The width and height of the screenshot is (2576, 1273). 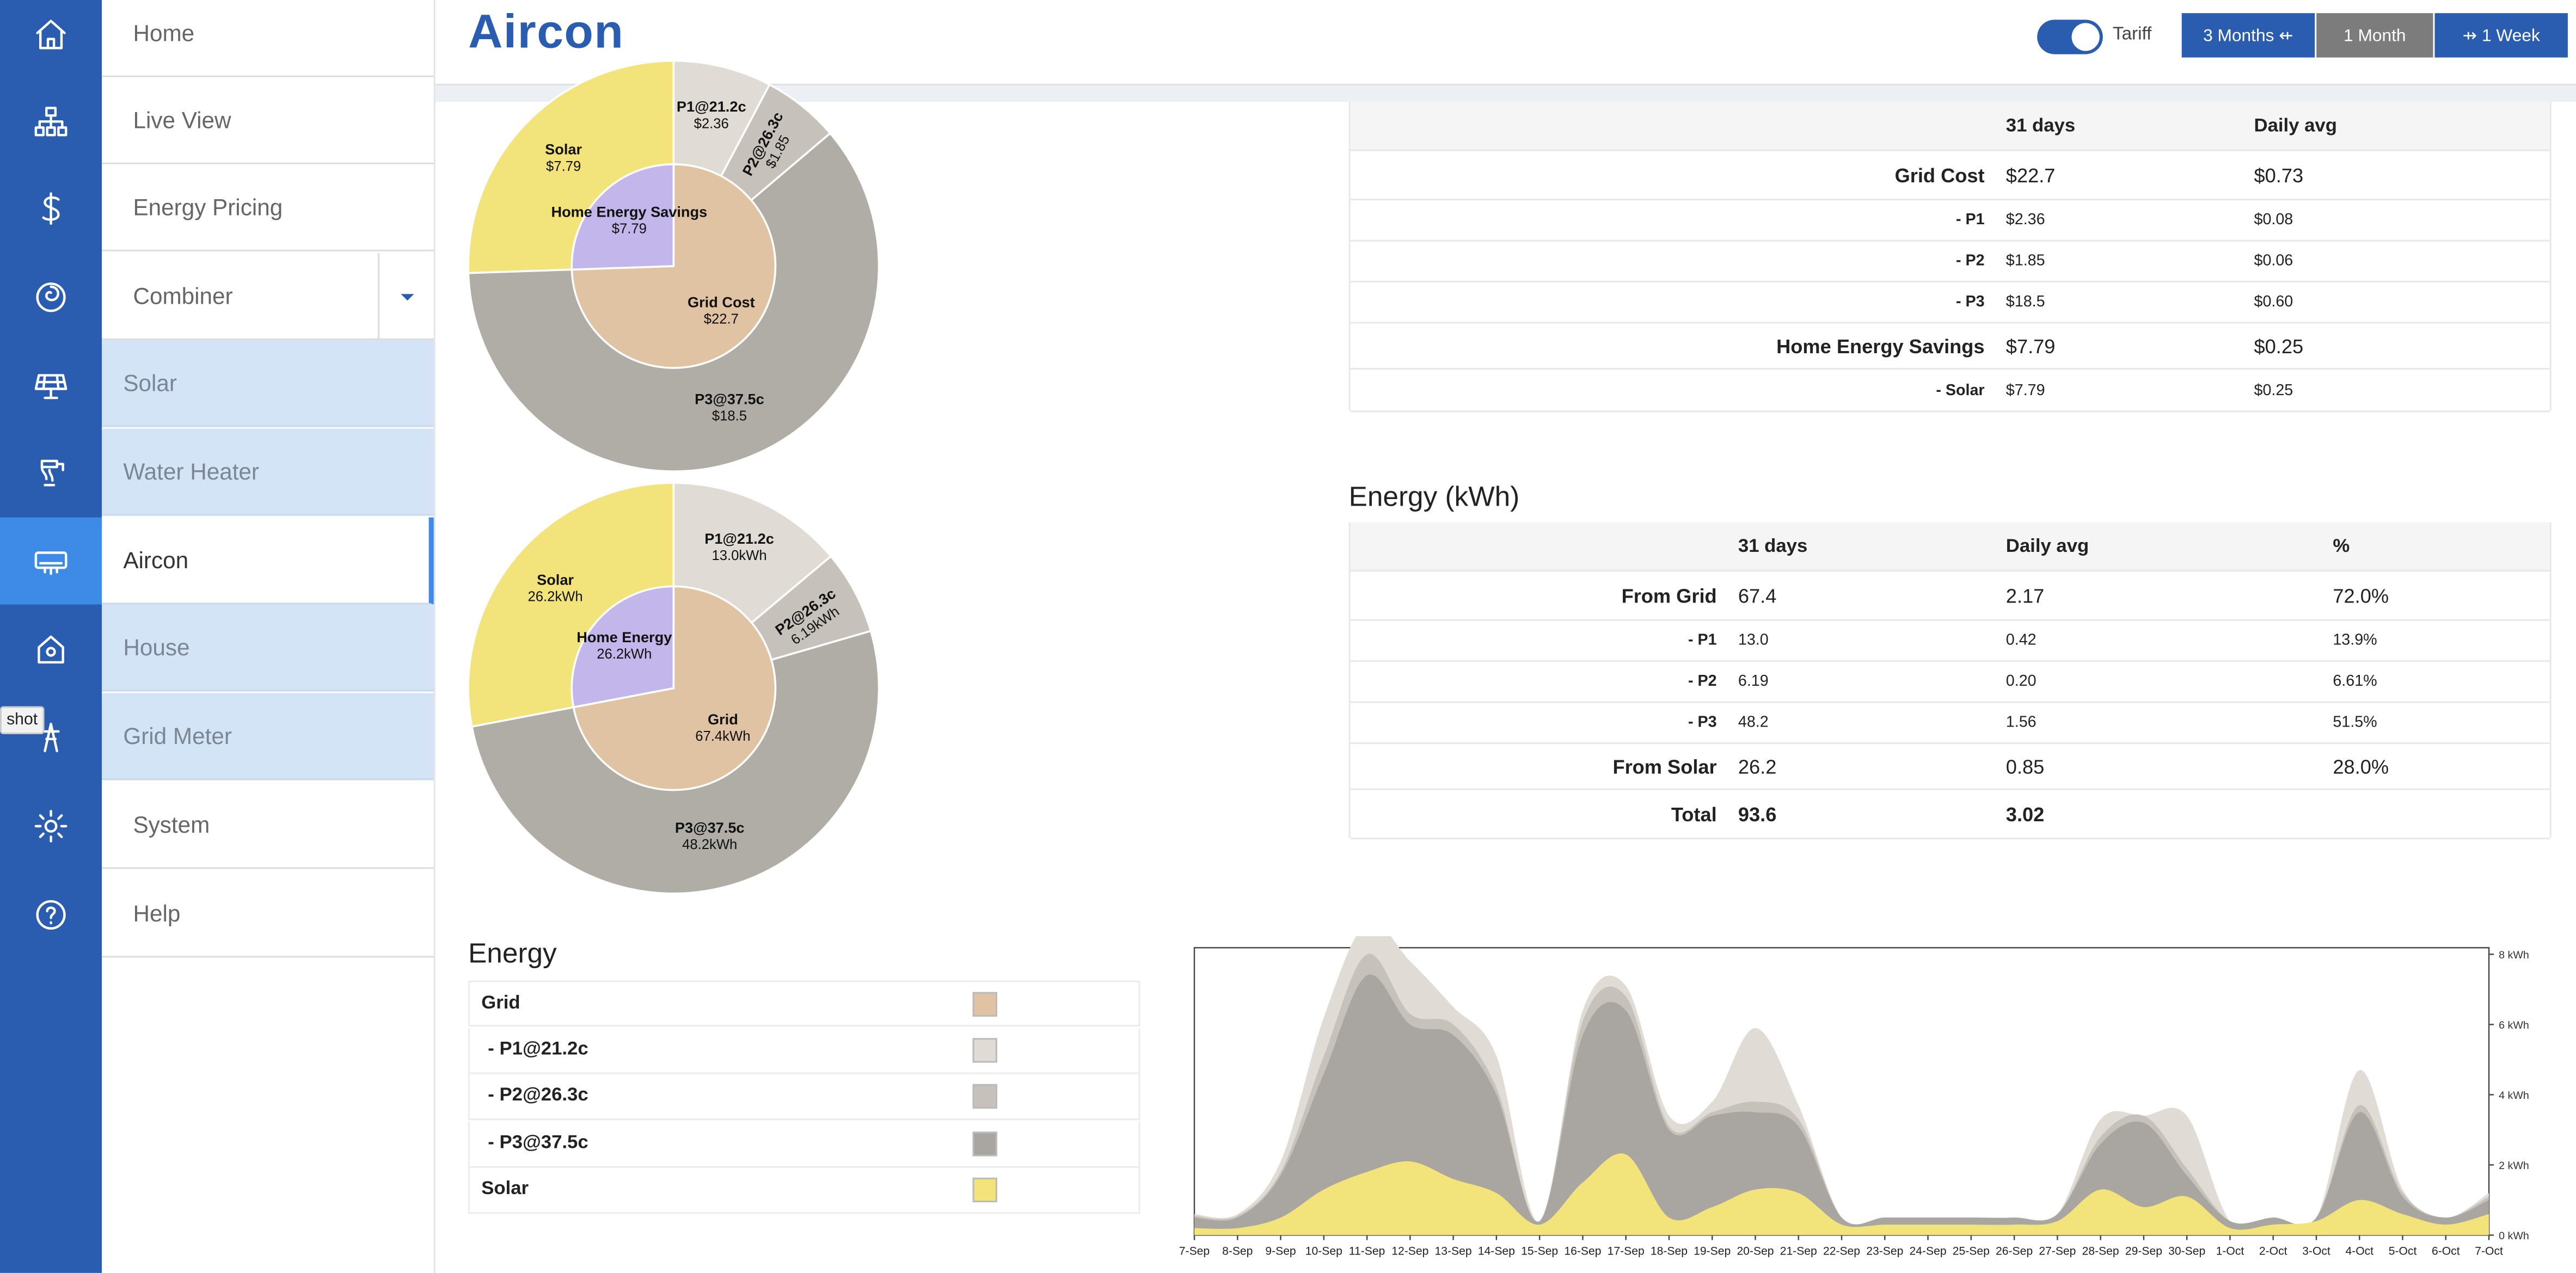 What do you see at coordinates (2514, 1025) in the screenshot?
I see `y-tick-label: 6 kWh` at bounding box center [2514, 1025].